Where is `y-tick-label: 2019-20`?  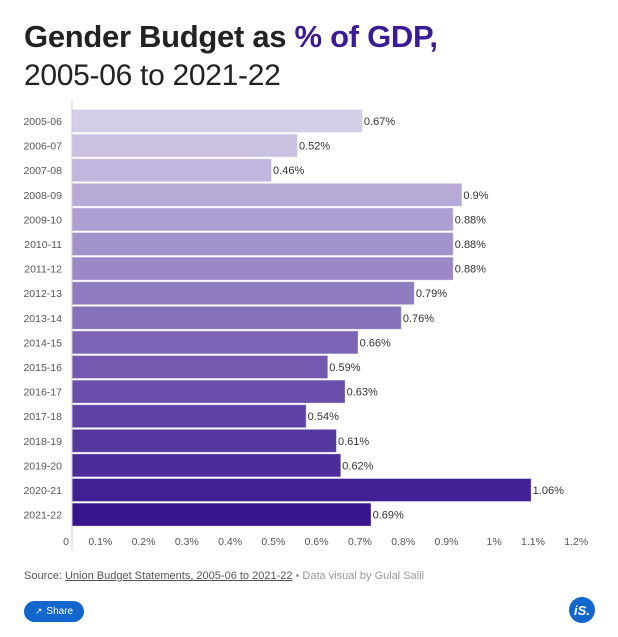
y-tick-label: 2019-20 is located at coordinates (42, 466).